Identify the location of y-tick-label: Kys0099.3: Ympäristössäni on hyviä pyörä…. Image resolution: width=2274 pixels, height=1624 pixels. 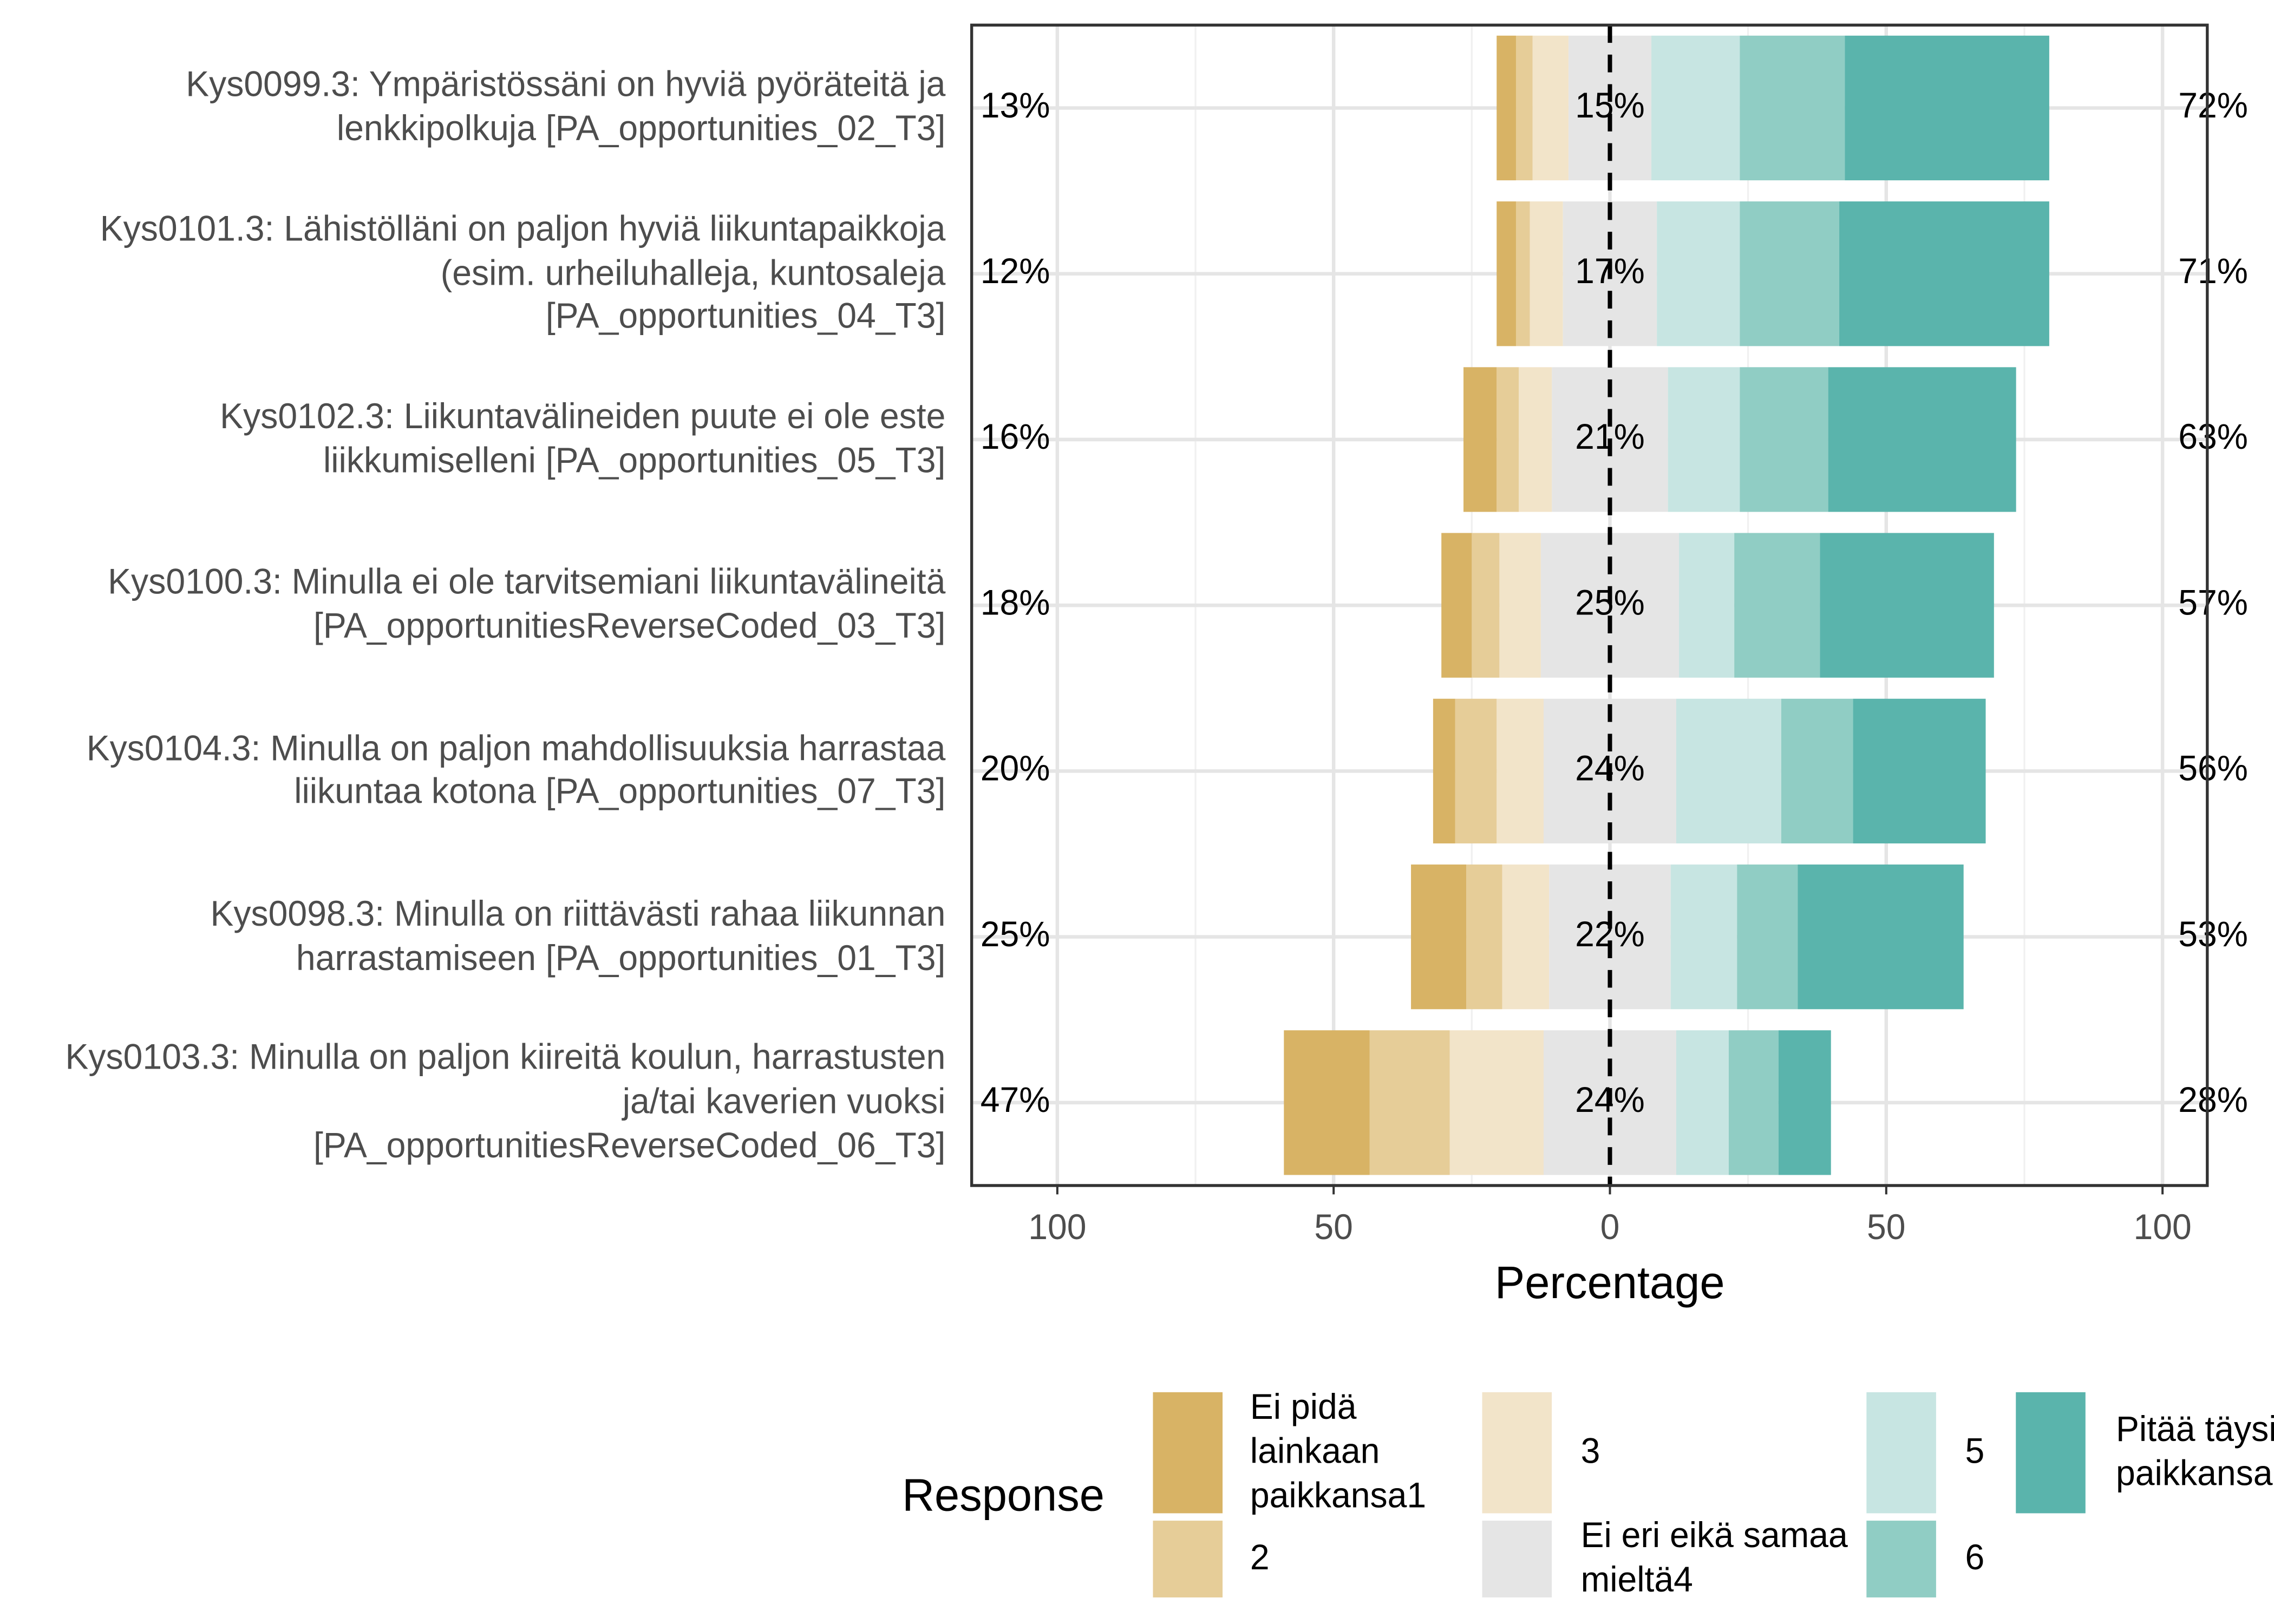
(566, 107).